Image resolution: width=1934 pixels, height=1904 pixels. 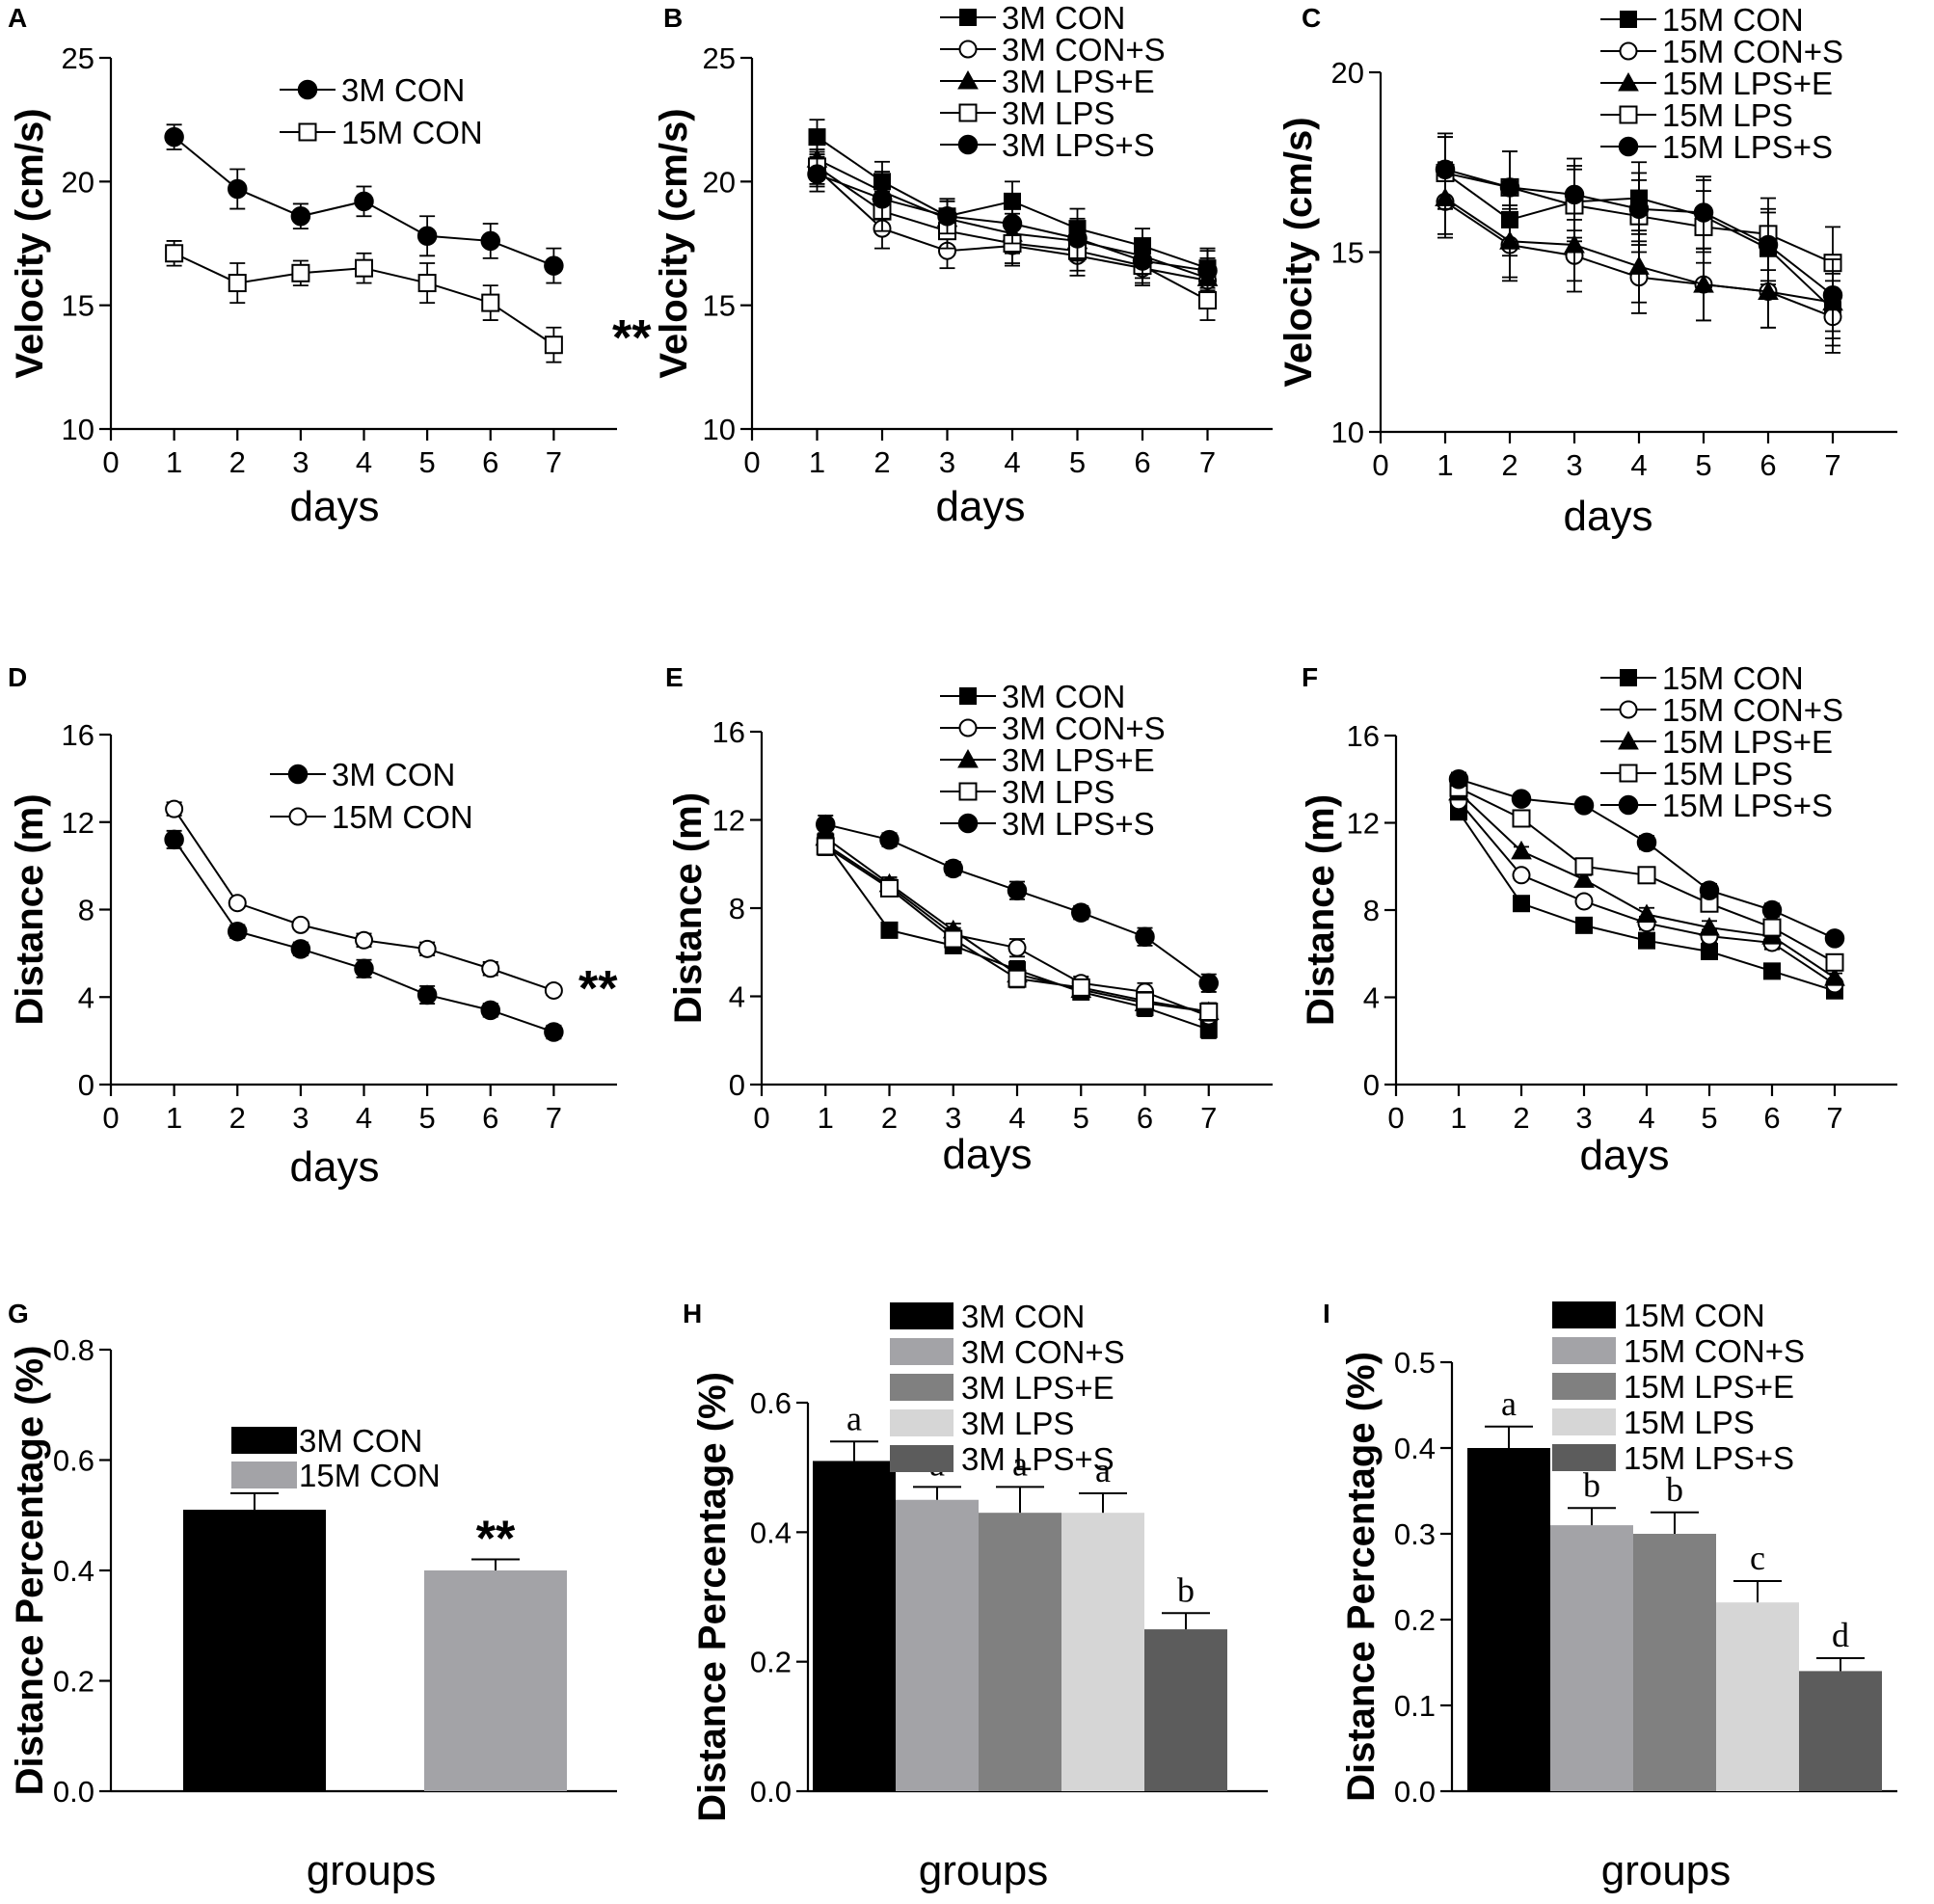 What do you see at coordinates (693, 1313) in the screenshot?
I see `panel-label: H` at bounding box center [693, 1313].